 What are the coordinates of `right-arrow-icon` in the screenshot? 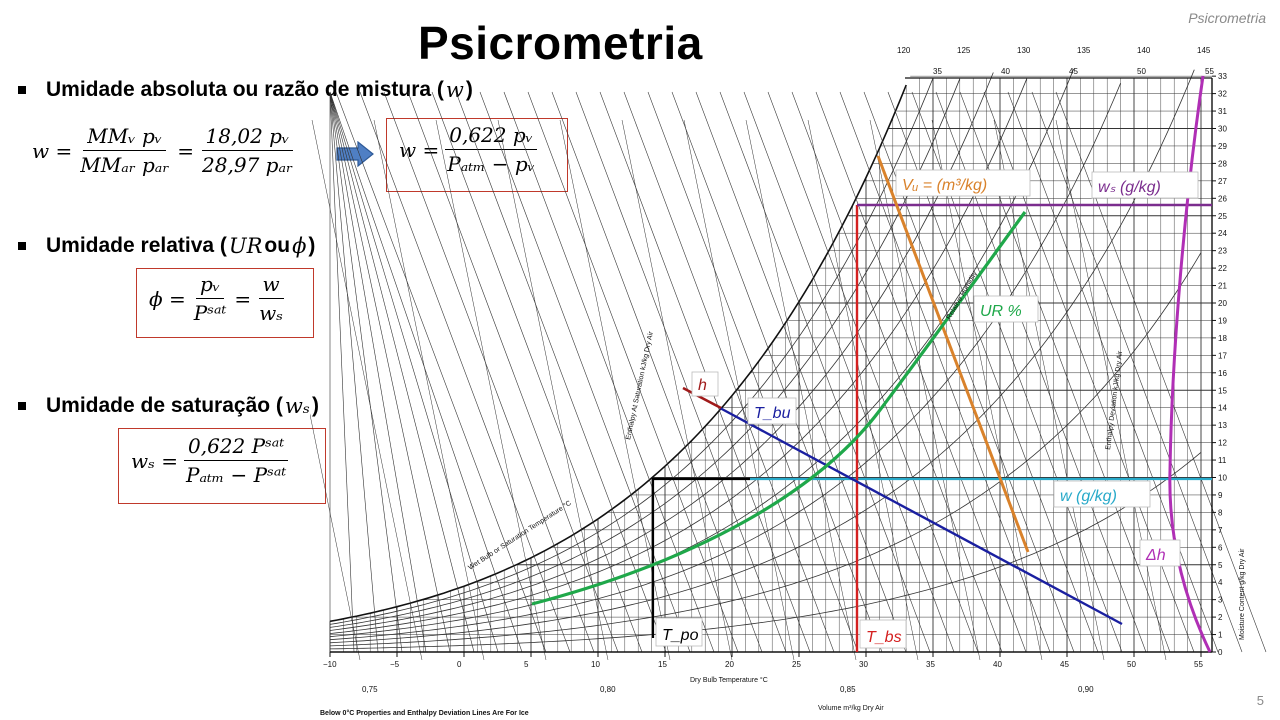 It's located at (355, 154).